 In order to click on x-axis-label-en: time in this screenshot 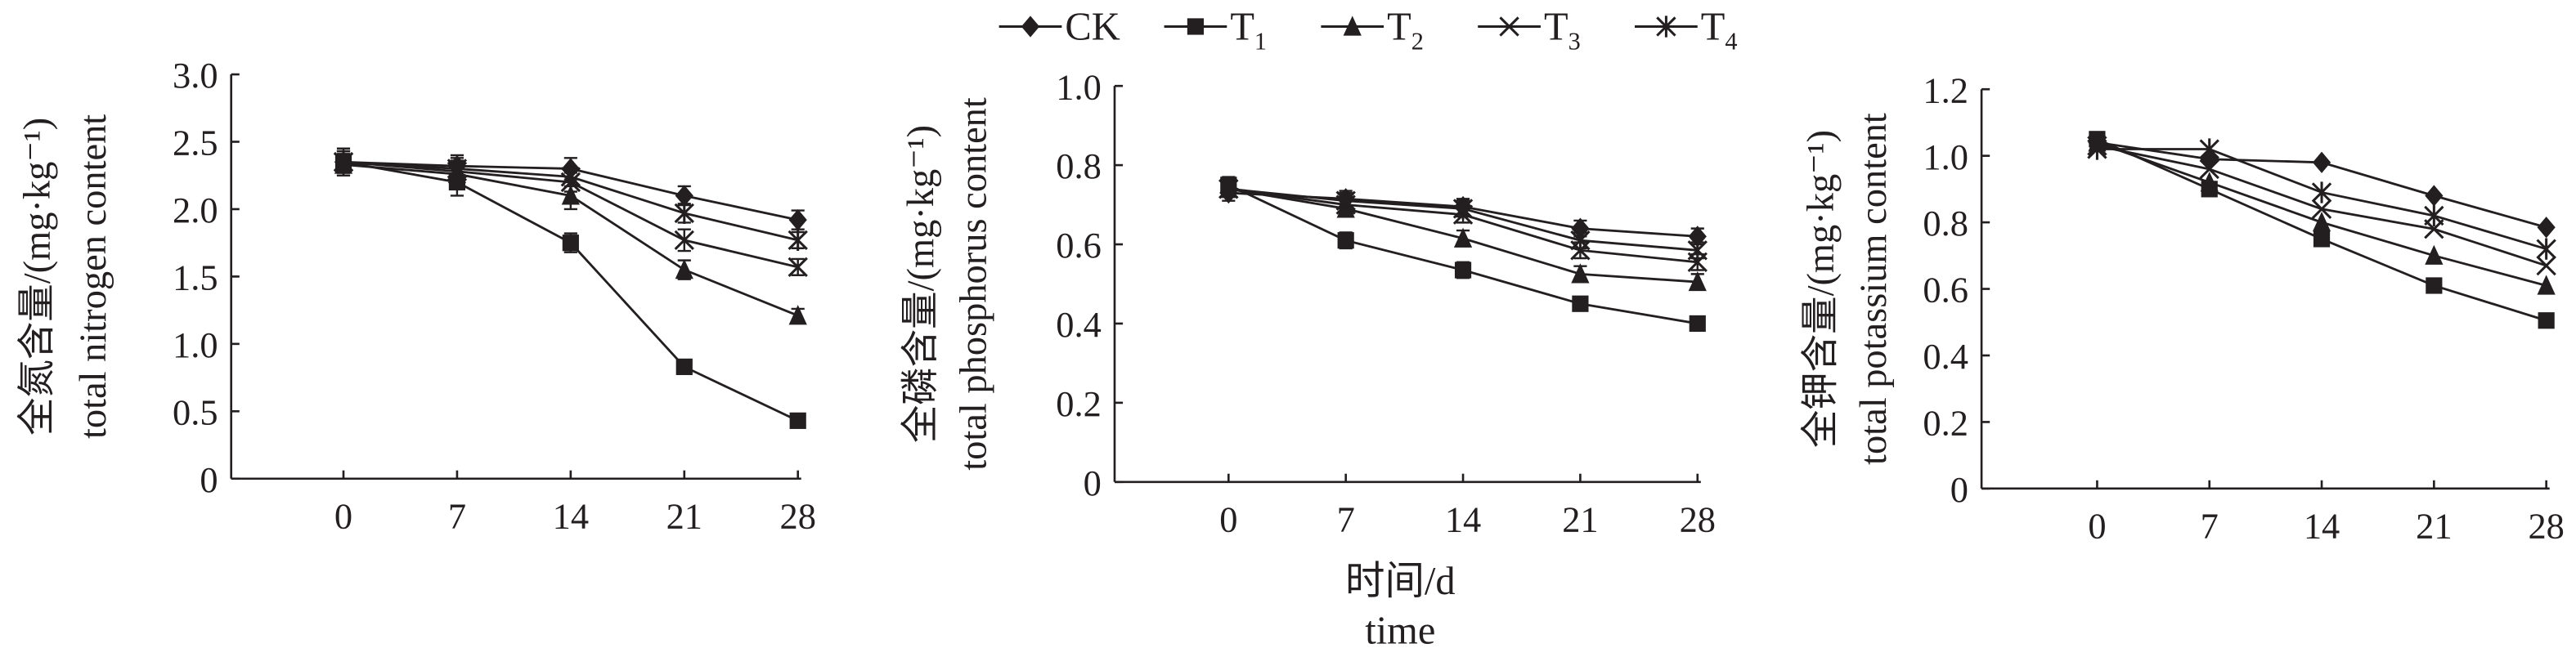, I will do `click(1400, 631)`.